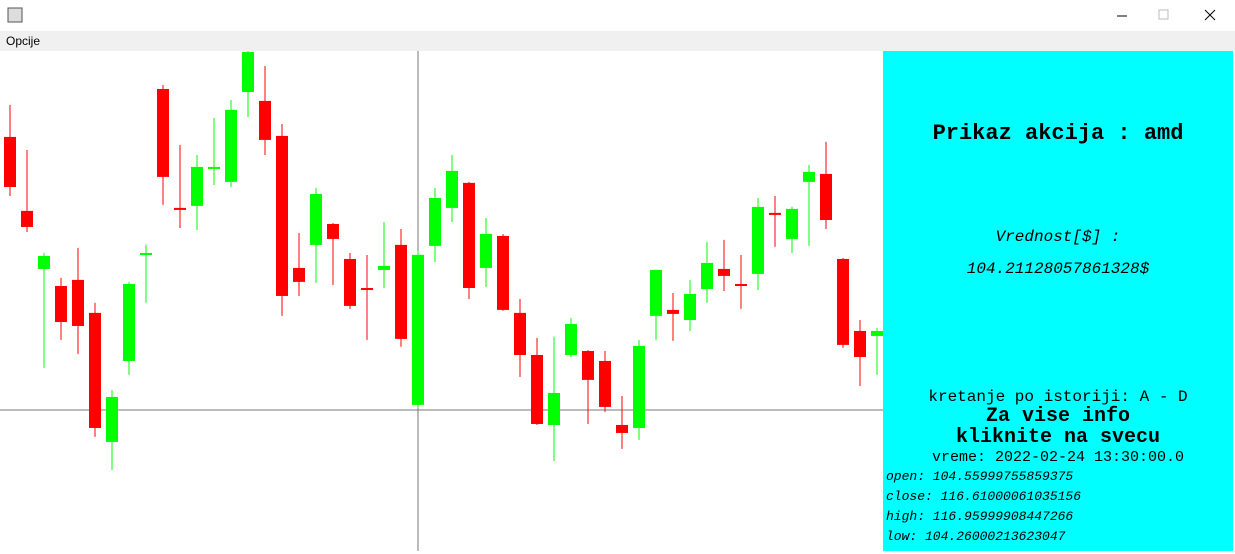 The height and width of the screenshot is (554, 1235). Describe the element at coordinates (1058, 133) in the screenshot. I see `panel-title: Prikaz akcija : amd` at that location.